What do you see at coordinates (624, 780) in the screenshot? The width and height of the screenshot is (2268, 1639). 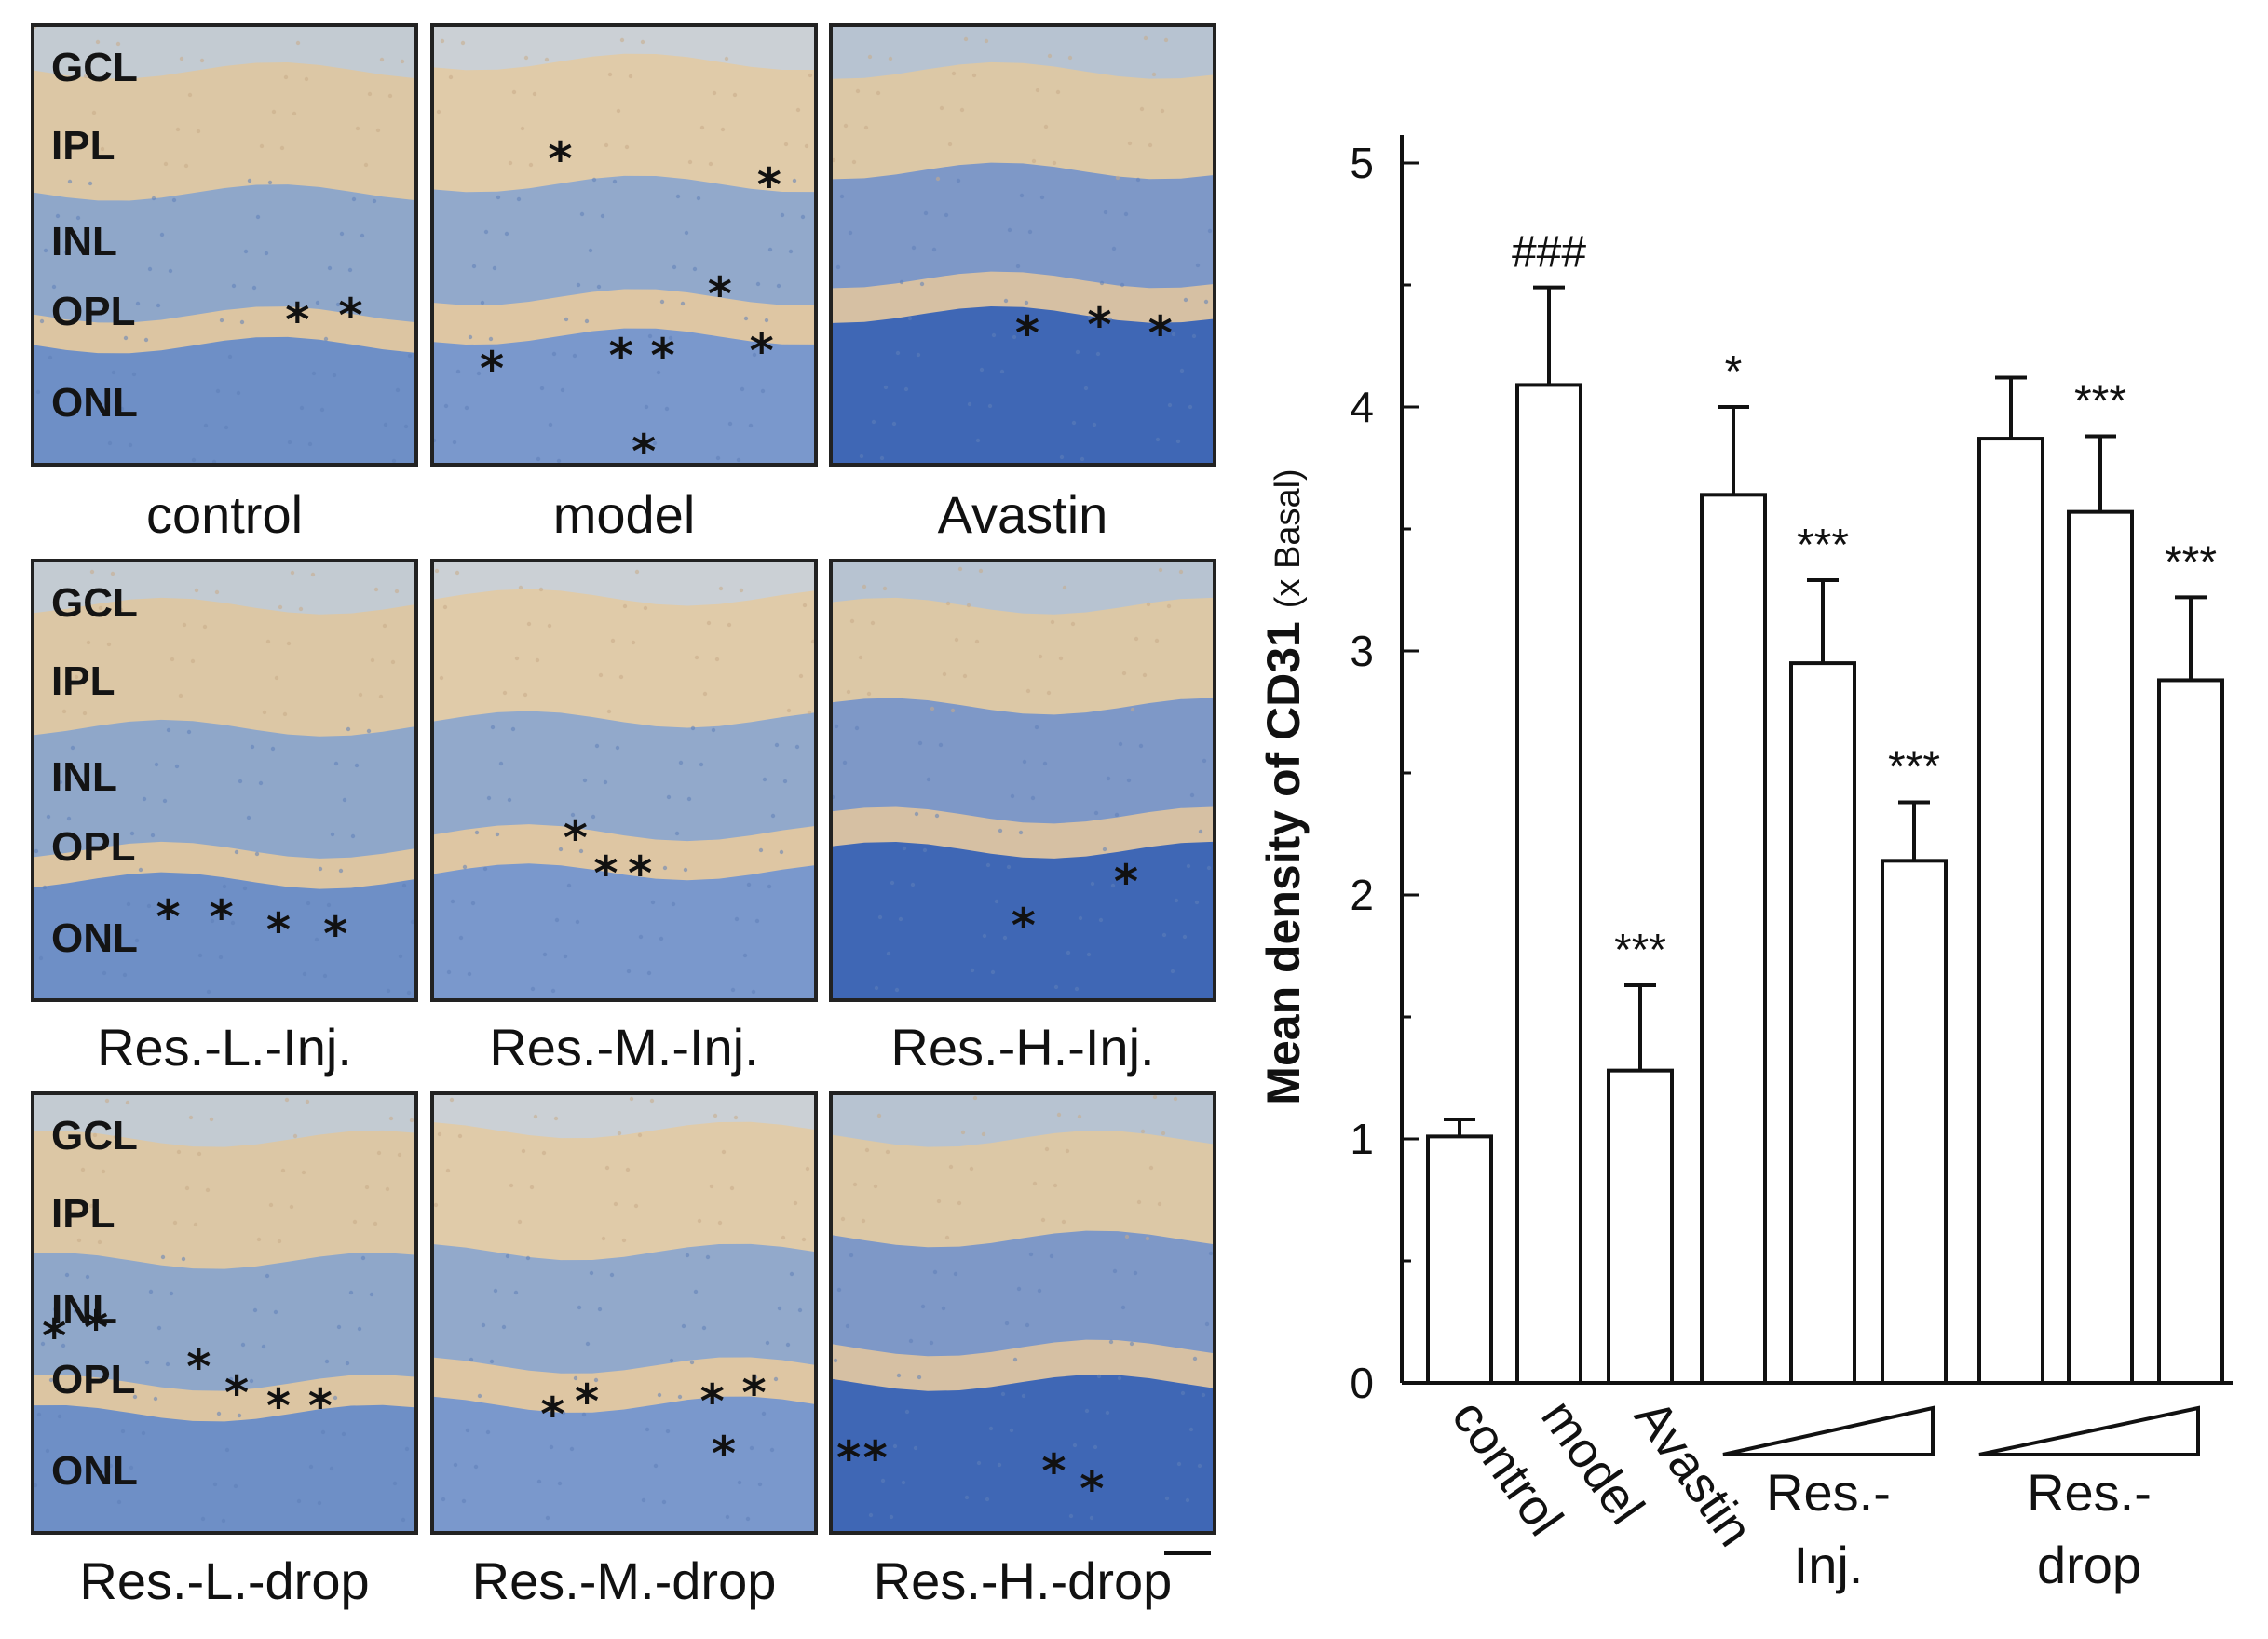 I see `micrograph-panel: * * *` at bounding box center [624, 780].